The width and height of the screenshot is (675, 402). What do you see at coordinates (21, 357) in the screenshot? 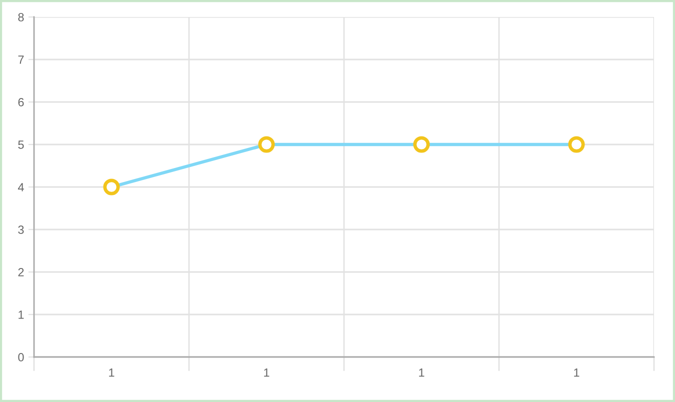
I see `y-tick-label: 0` at bounding box center [21, 357].